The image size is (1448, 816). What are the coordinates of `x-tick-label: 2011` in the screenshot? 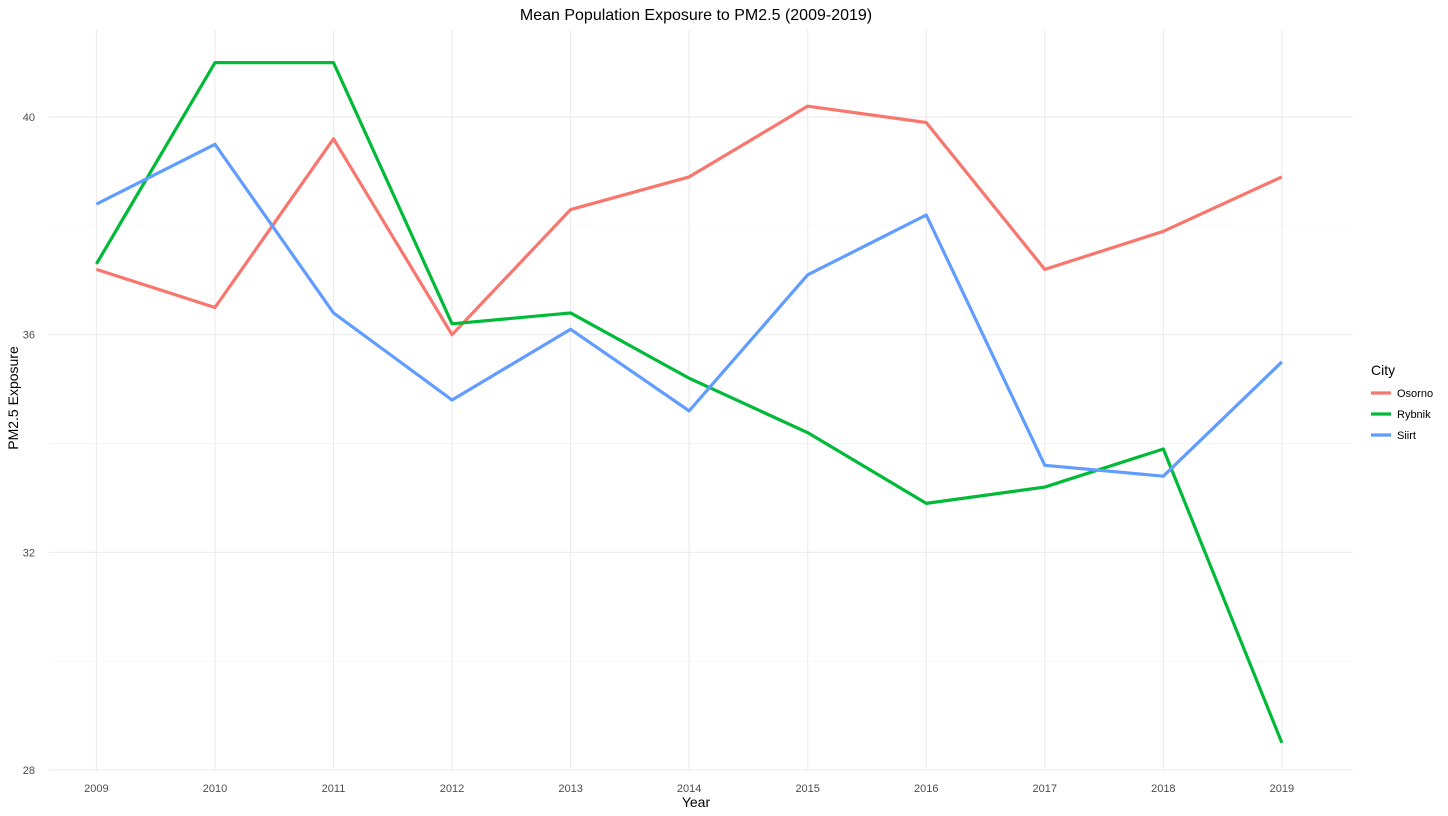 It's located at (334, 789).